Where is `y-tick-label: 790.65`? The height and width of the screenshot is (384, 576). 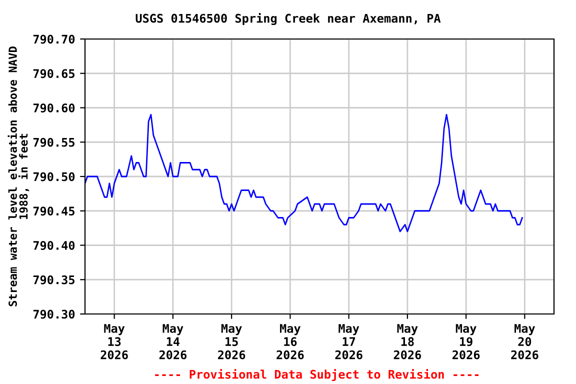
y-tick-label: 790.65 is located at coordinates (53, 73).